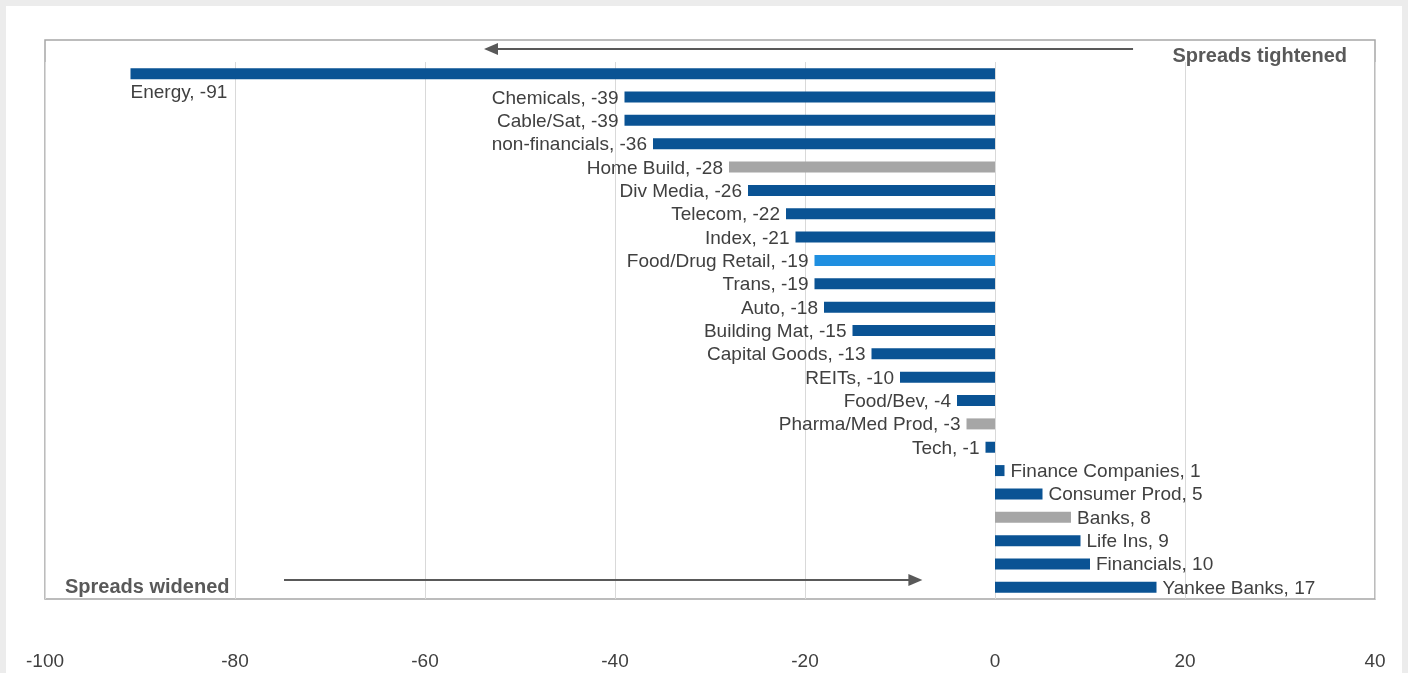 This screenshot has width=1408, height=679. What do you see at coordinates (786, 354) in the screenshot?
I see `y-tick-label: Capital Goods, -13` at bounding box center [786, 354].